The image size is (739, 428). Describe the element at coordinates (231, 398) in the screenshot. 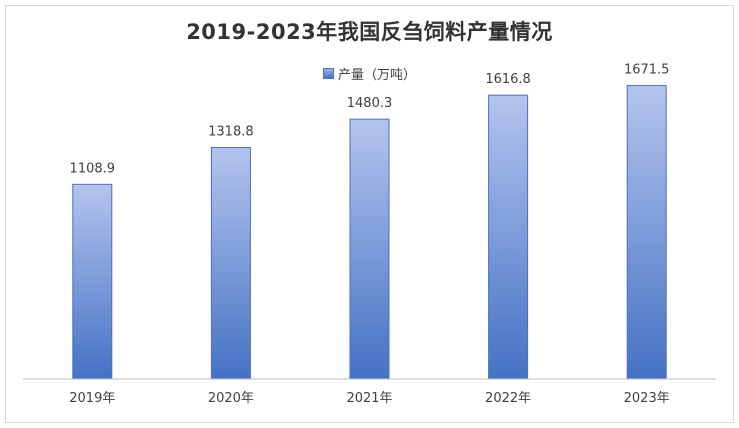

I see `x-tick-label: 2020年` at that location.